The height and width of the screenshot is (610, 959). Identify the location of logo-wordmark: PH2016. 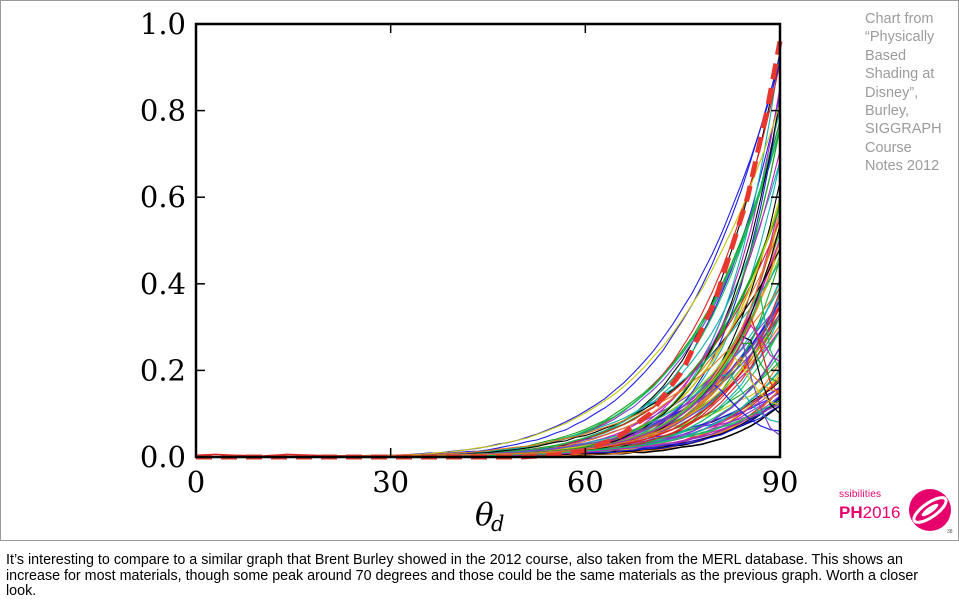
(869, 513).